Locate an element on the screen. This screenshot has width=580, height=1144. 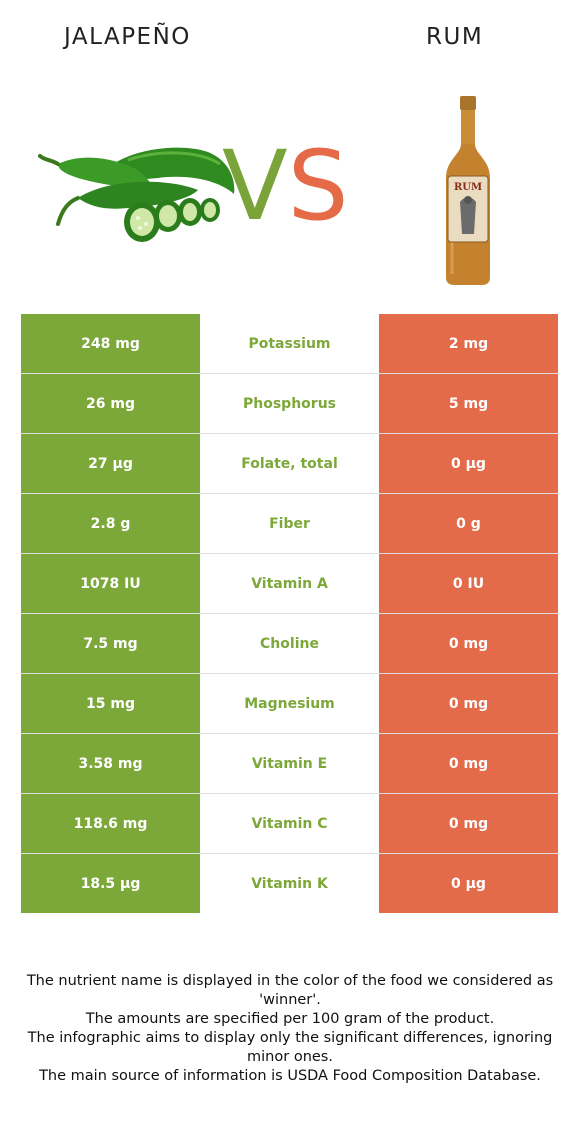
vs-label: VS is located at coordinates (285, 186).